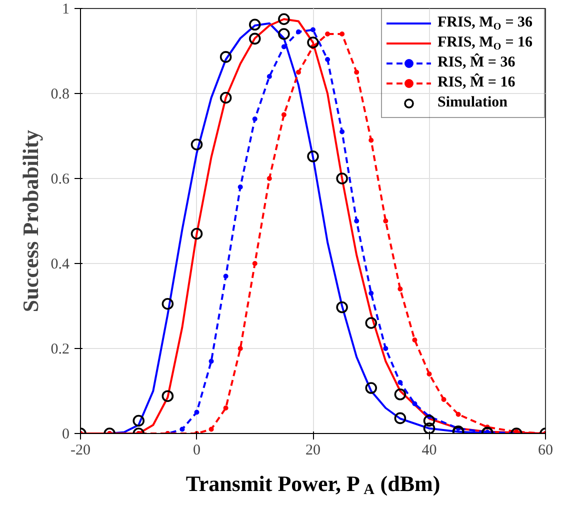 The image size is (579, 510). I want to click on y-tick-label: 0.4, so click(60, 264).